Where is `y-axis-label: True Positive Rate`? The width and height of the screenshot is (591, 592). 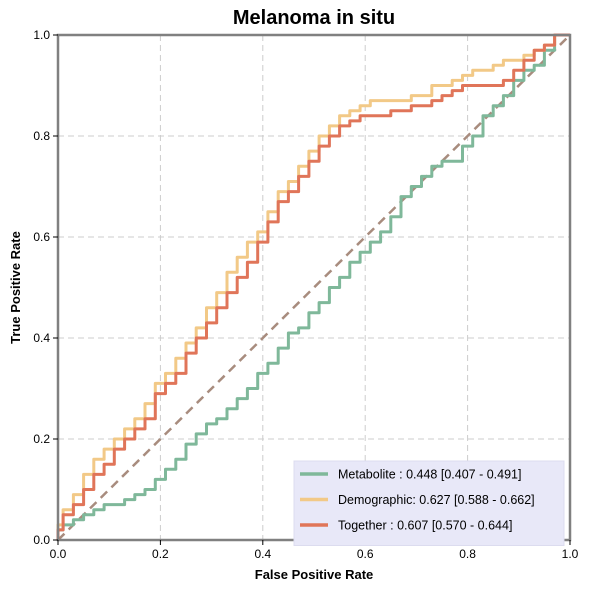
y-axis-label: True Positive Rate is located at coordinates (15, 287).